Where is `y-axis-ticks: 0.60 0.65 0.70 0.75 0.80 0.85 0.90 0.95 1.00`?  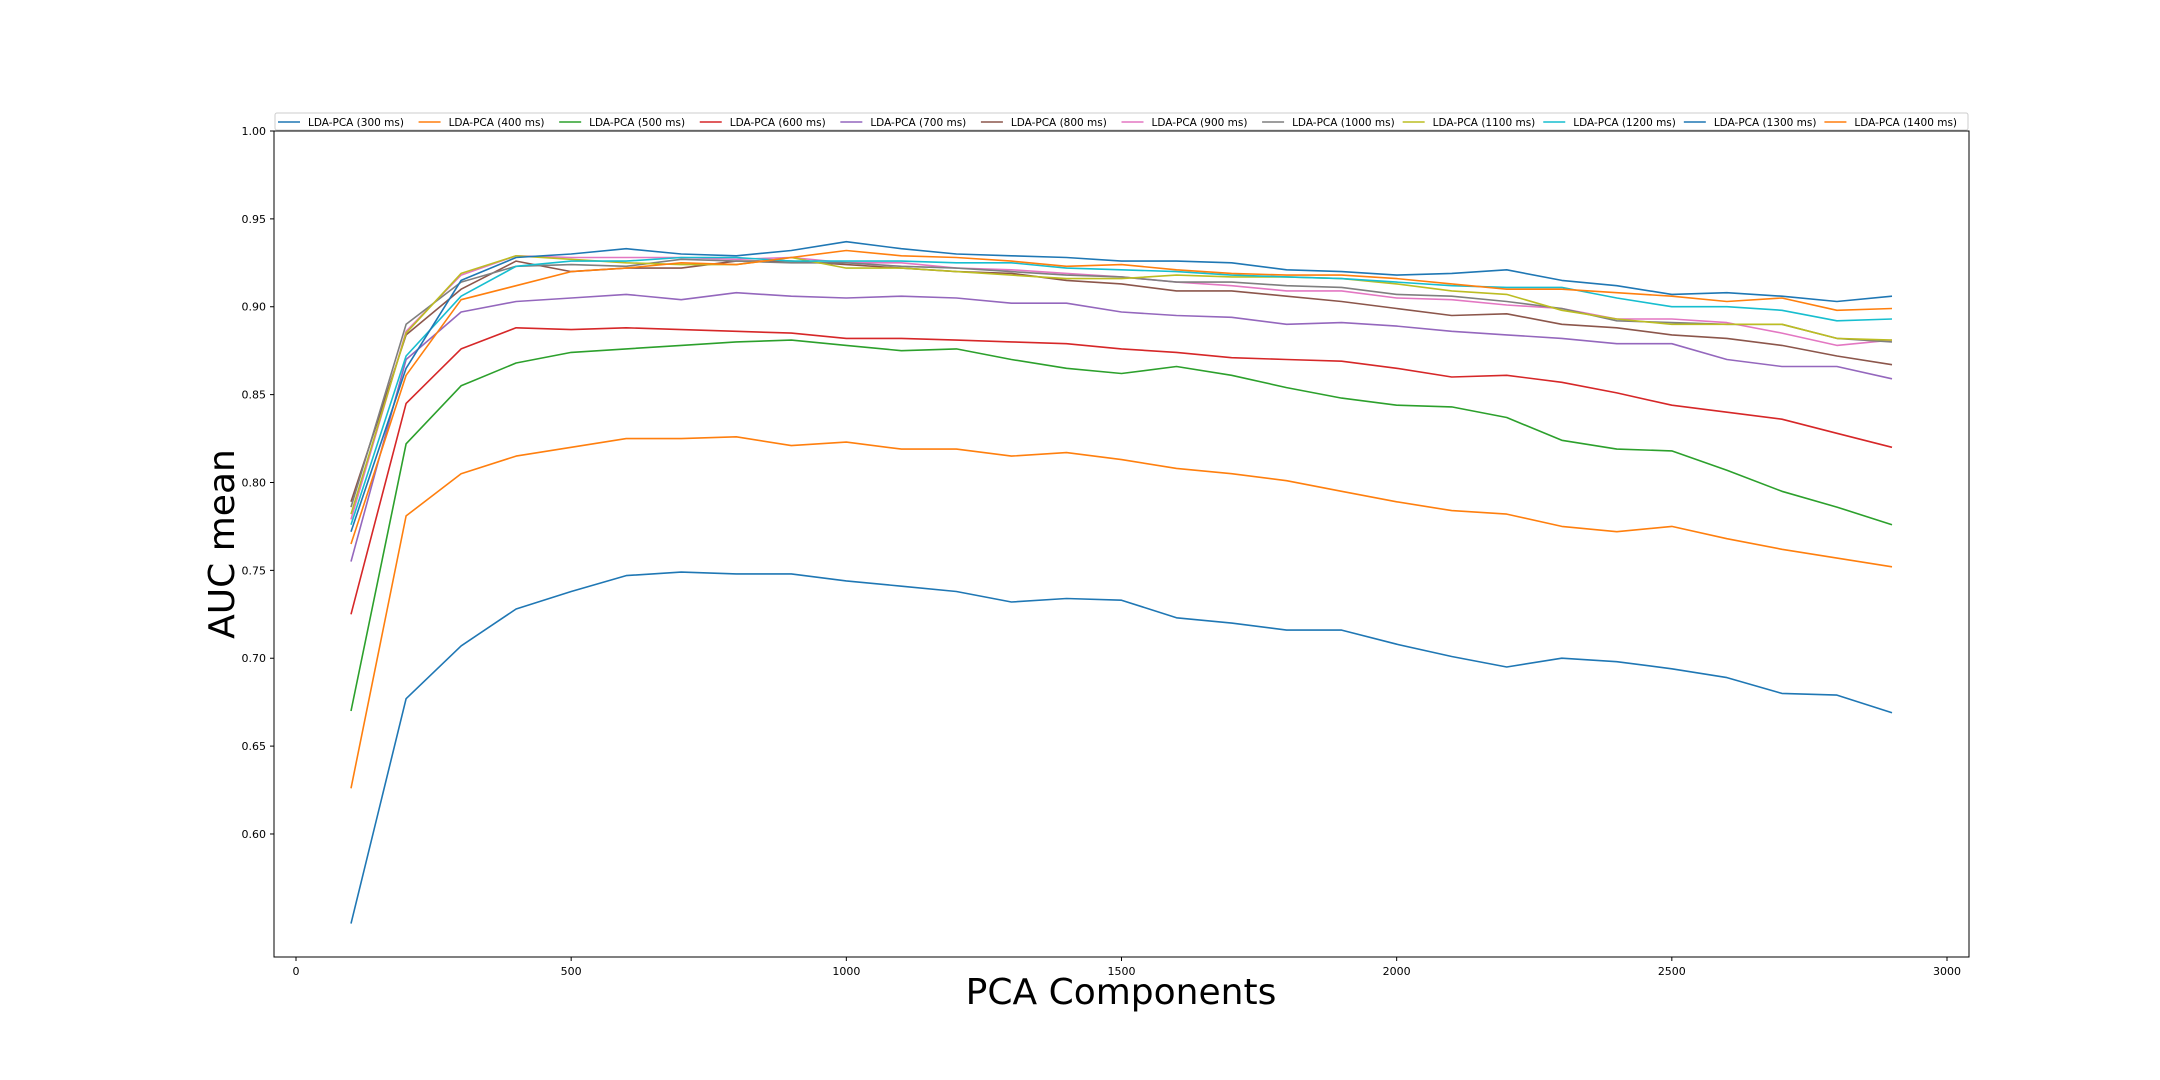
y-axis-ticks: 0.60 0.65 0.70 0.75 0.80 0.85 0.90 0.95 1.00 is located at coordinates (258, 483).